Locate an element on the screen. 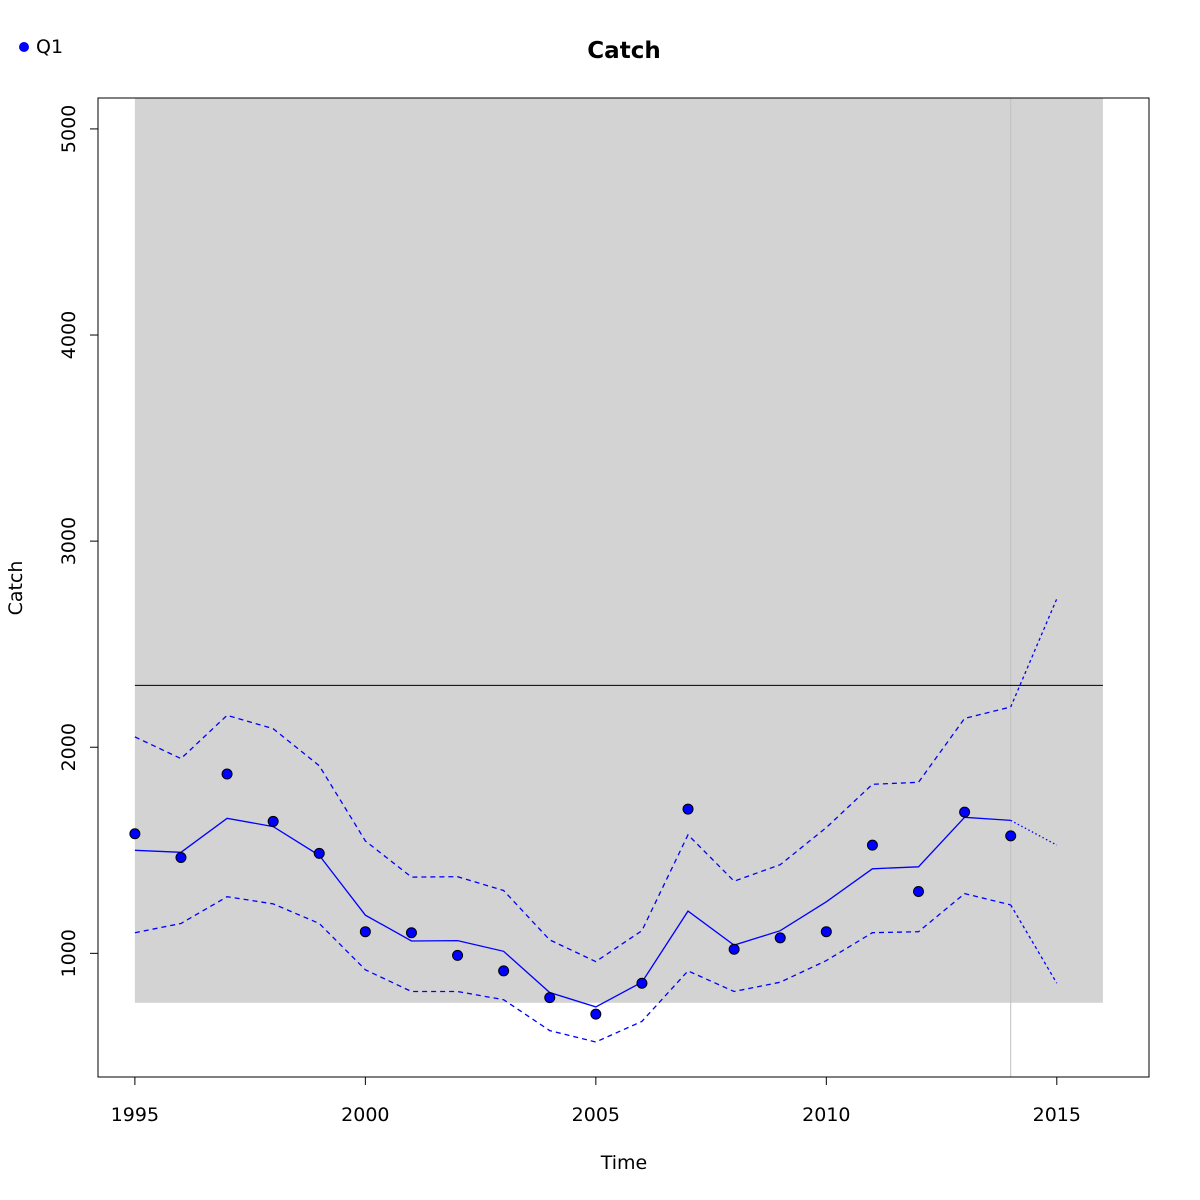 This screenshot has width=1200, height=1200. y-axis-title: Catch is located at coordinates (16, 588).